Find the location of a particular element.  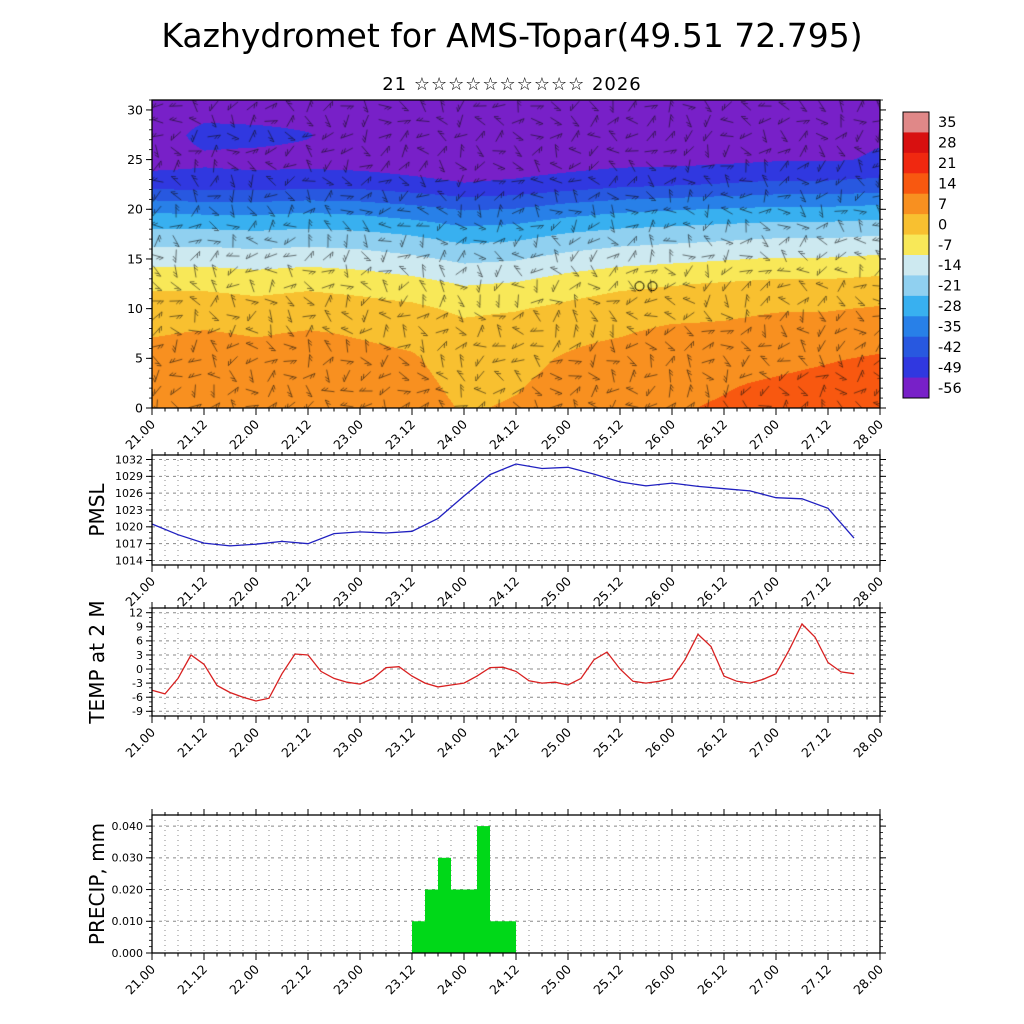

y-tick-label: 20 is located at coordinates (135, 209).